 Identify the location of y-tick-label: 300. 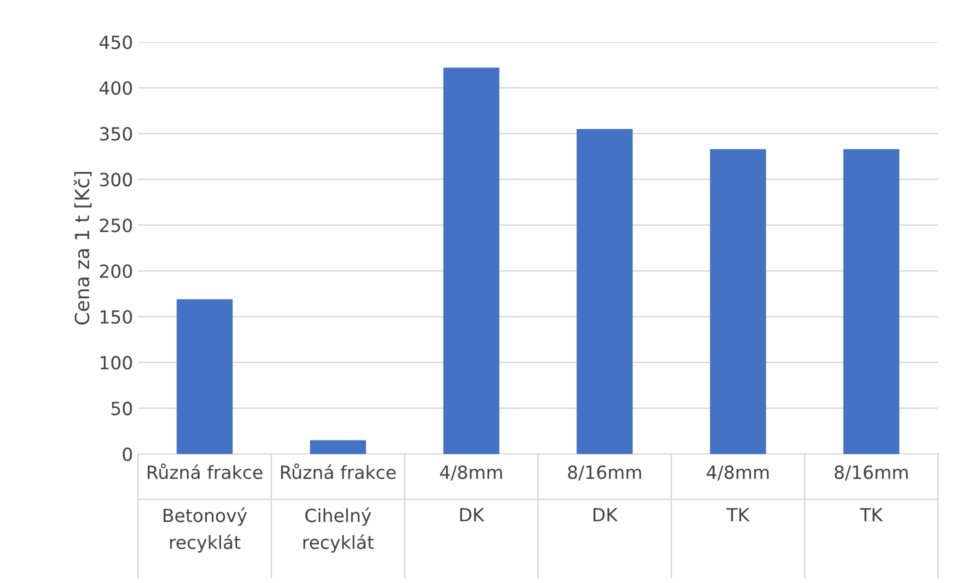
(116, 179).